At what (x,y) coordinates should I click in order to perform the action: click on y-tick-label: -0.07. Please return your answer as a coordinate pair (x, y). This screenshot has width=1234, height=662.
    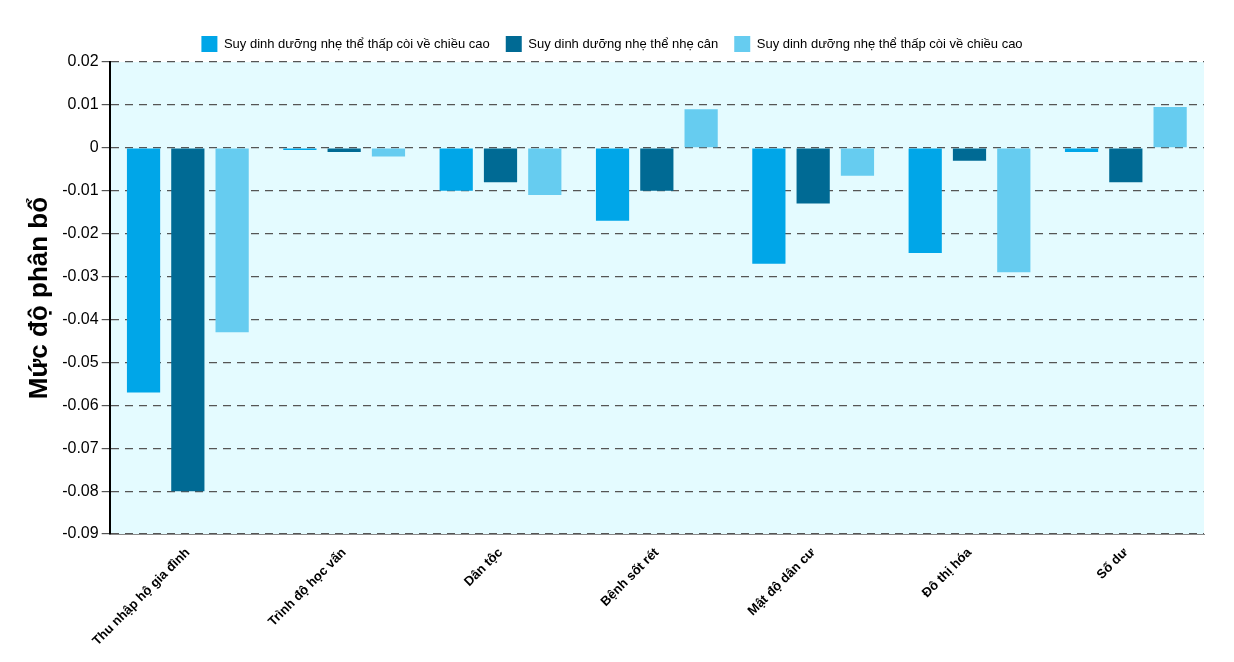
    Looking at the image, I should click on (80, 447).